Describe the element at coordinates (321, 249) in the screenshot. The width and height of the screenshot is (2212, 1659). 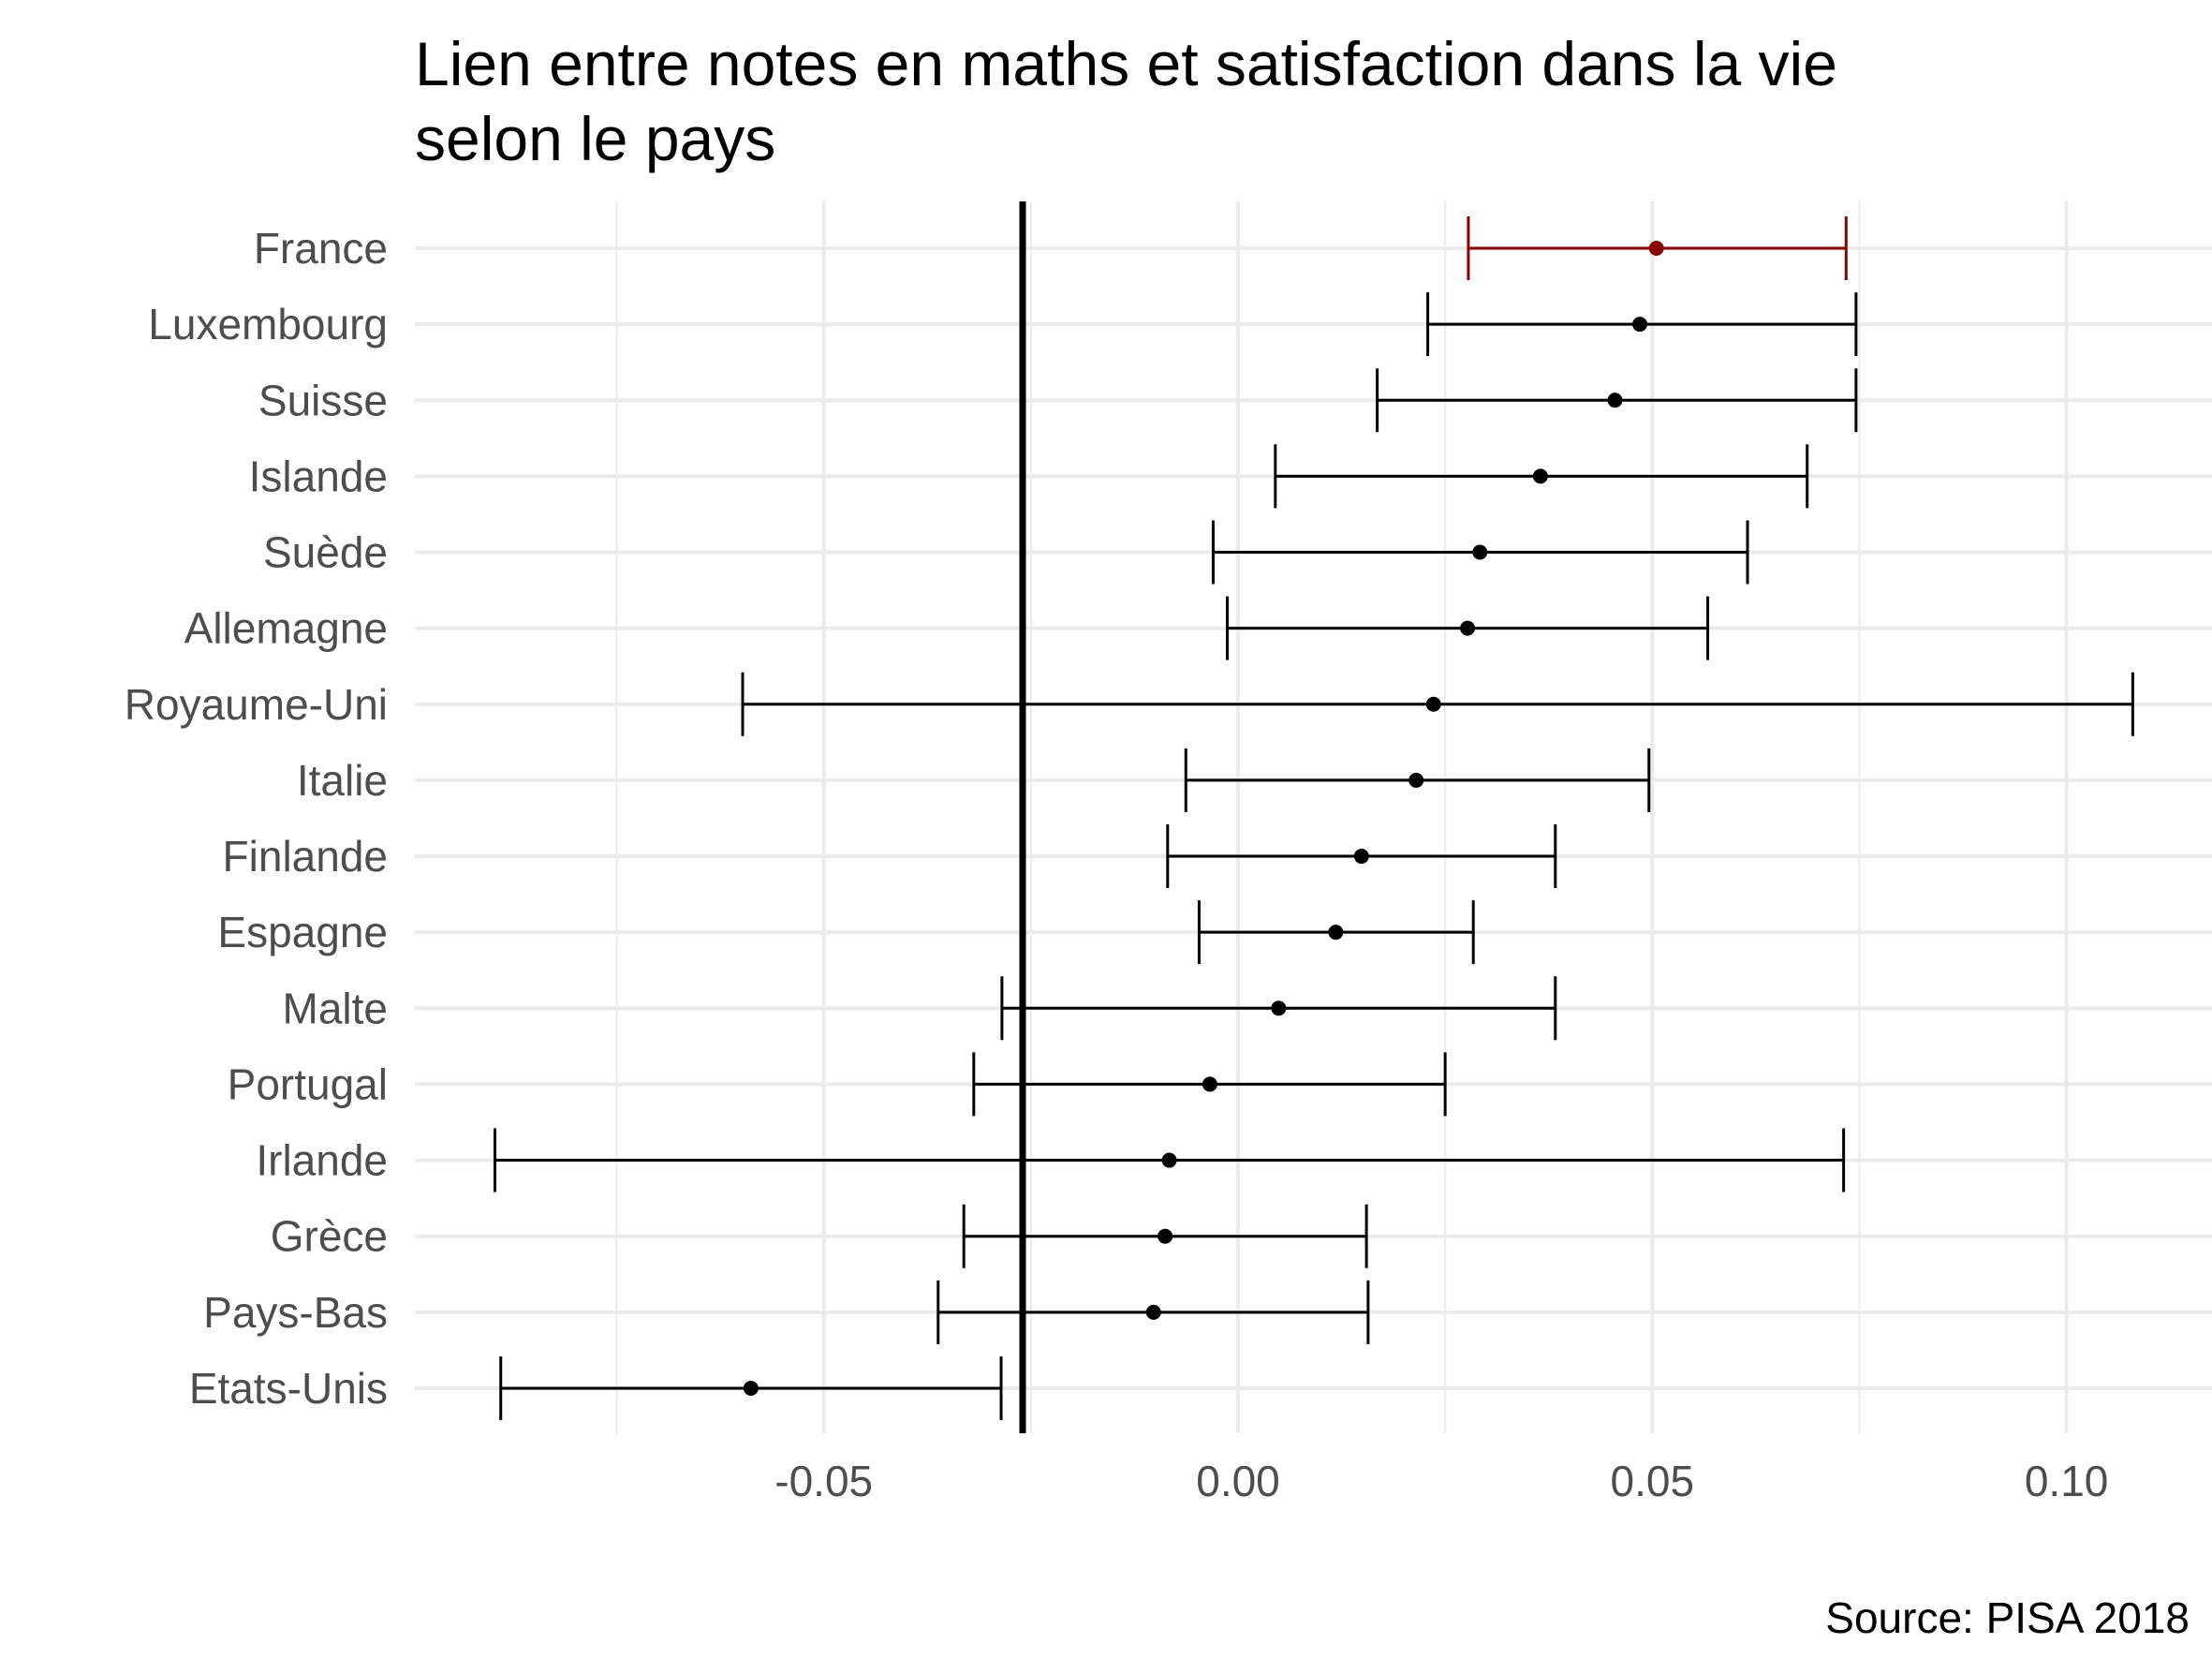
I see `y-tick-label-0: France` at that location.